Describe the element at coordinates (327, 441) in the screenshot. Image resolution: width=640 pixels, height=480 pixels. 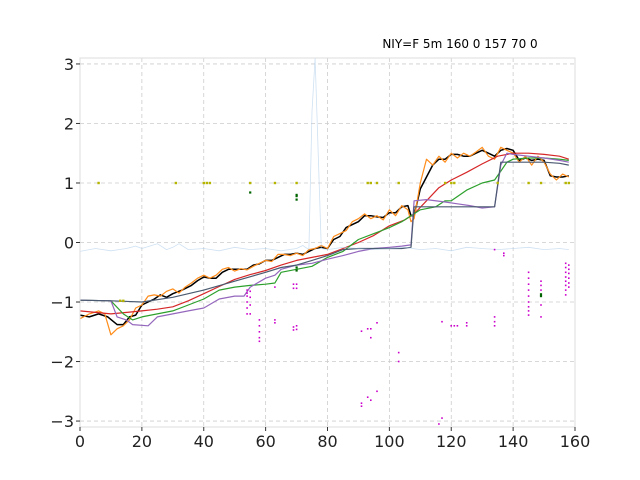
I see `x-tick-label-4: 80` at that location.